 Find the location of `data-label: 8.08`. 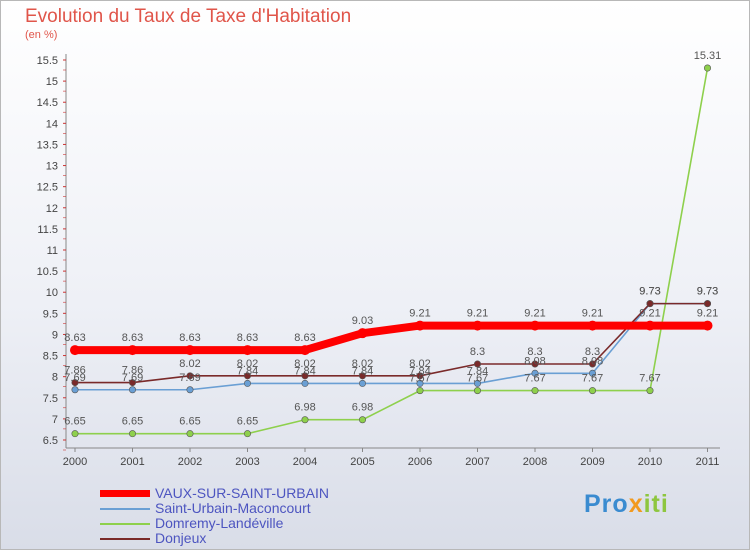

data-label: 8.08 is located at coordinates (592, 361).